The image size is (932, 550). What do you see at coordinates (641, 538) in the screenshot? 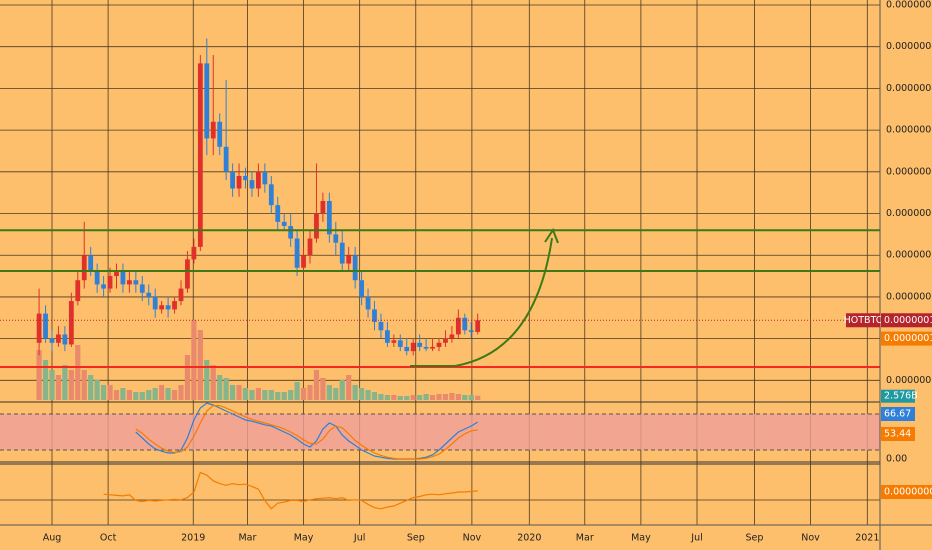
I see `x-tick-label: May` at bounding box center [641, 538].